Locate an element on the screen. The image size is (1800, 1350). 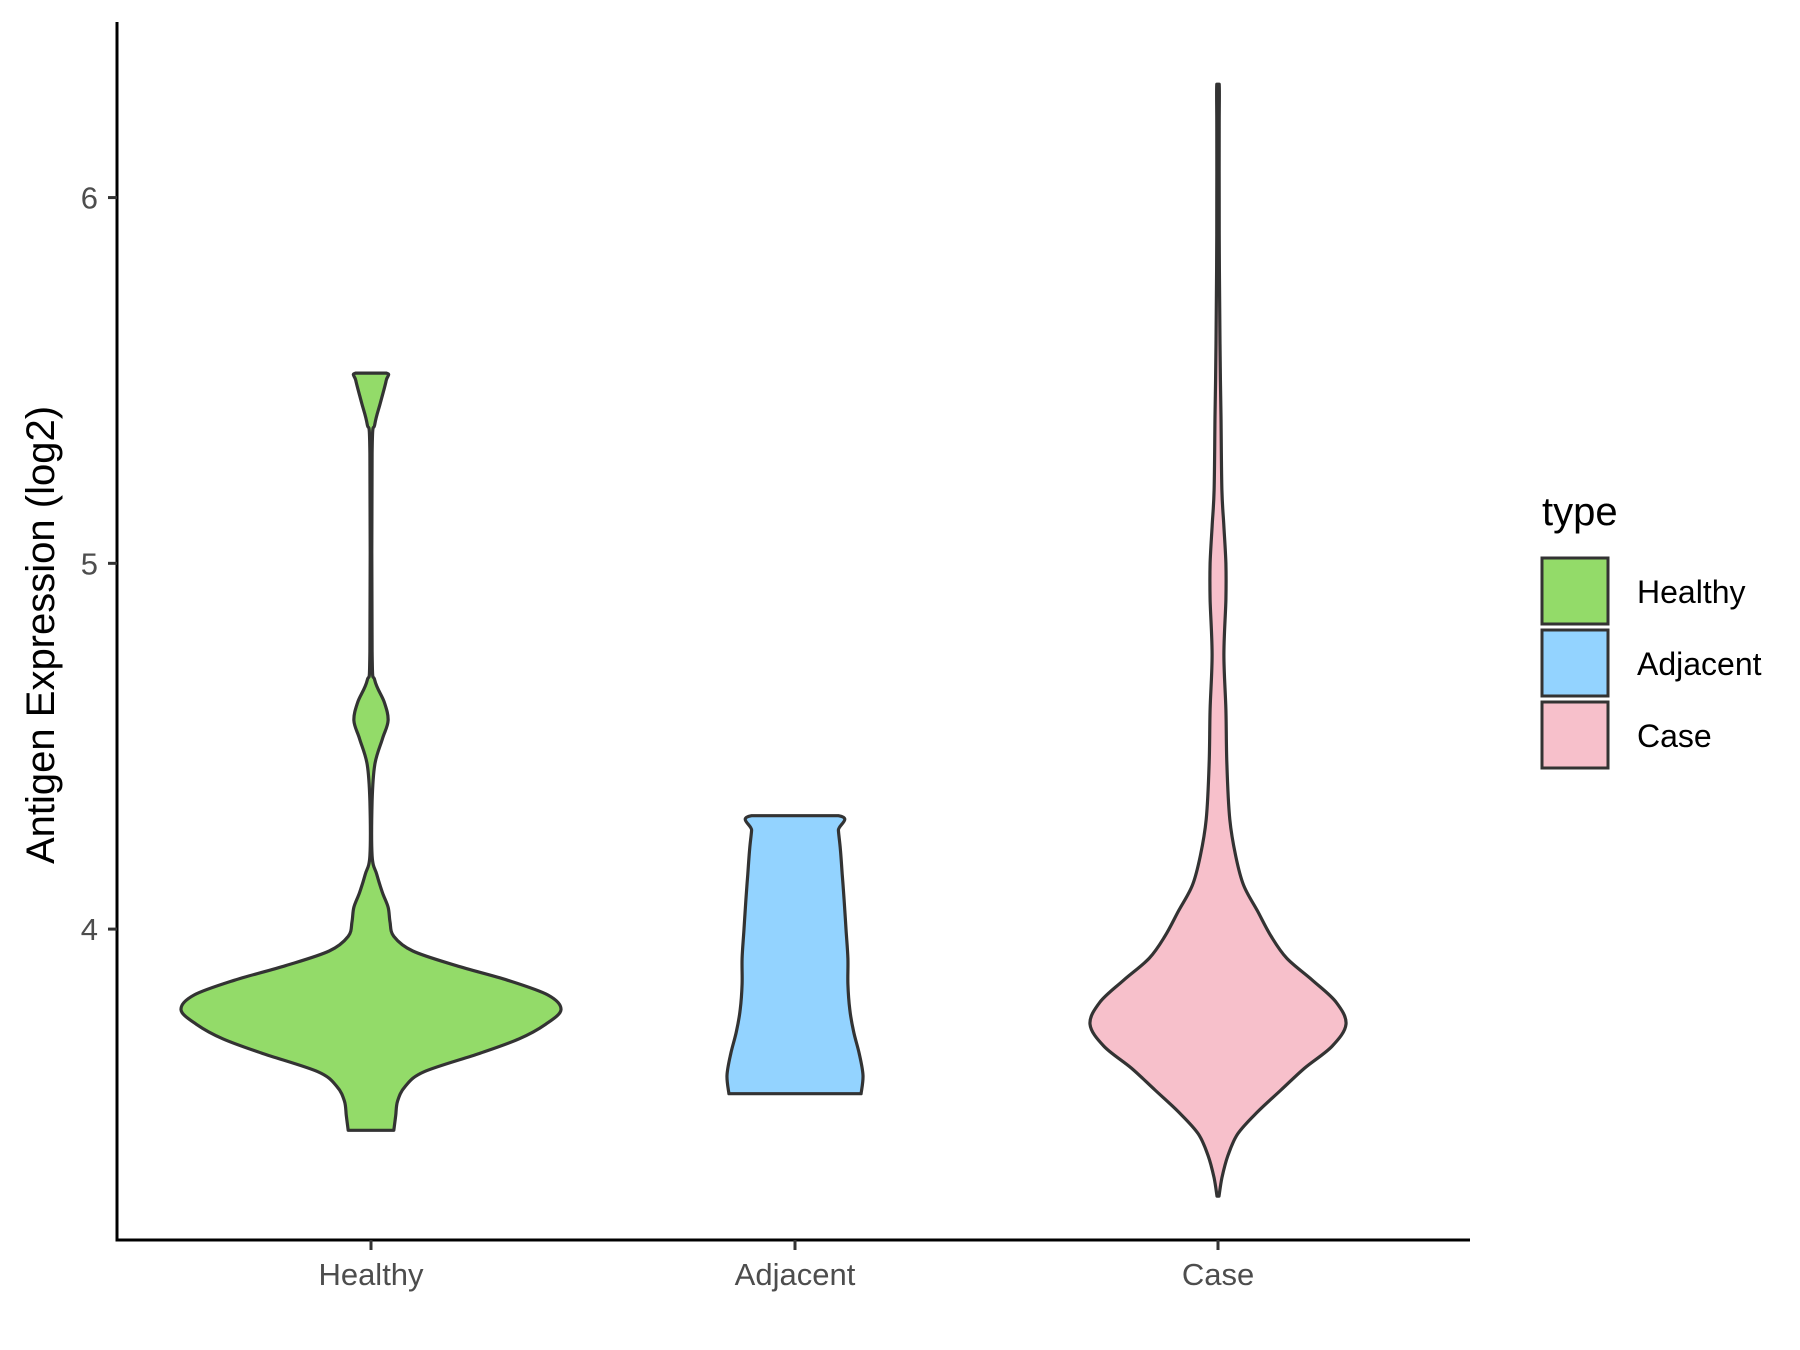
y-tick-label: 5 is located at coordinates (89, 563).